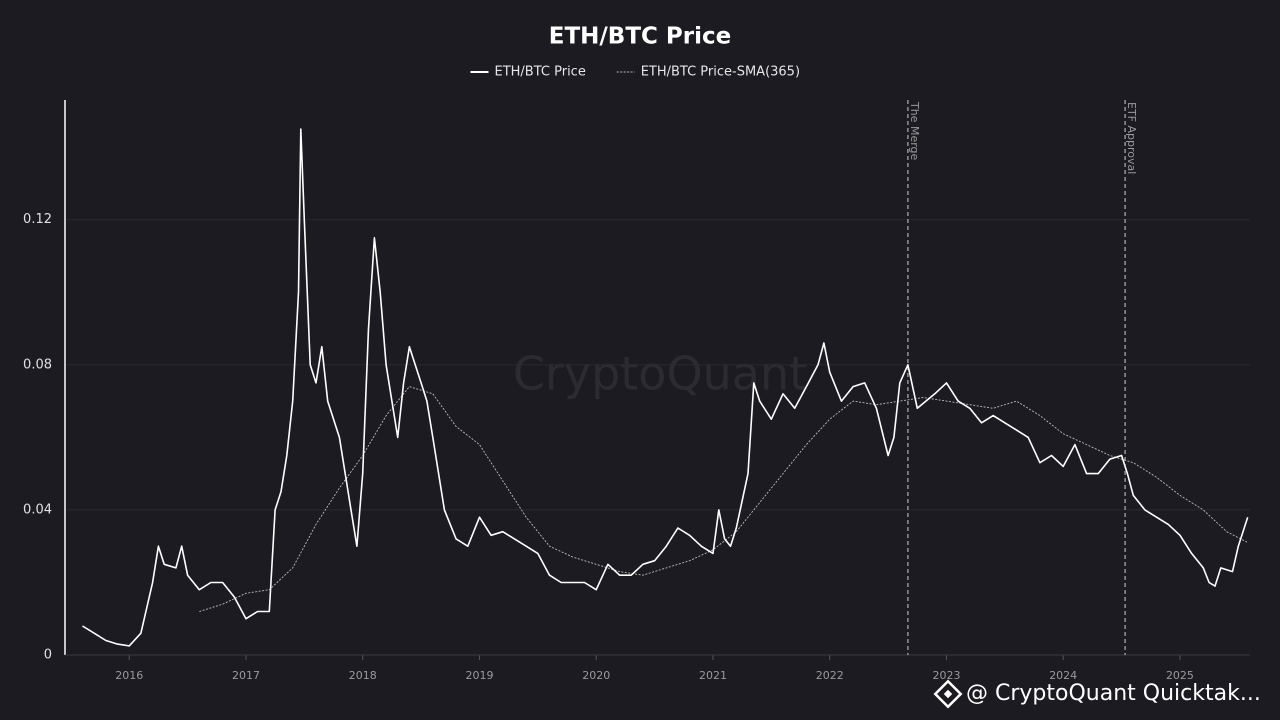  I want to click on y-tick-label: 0.08, so click(37, 364).